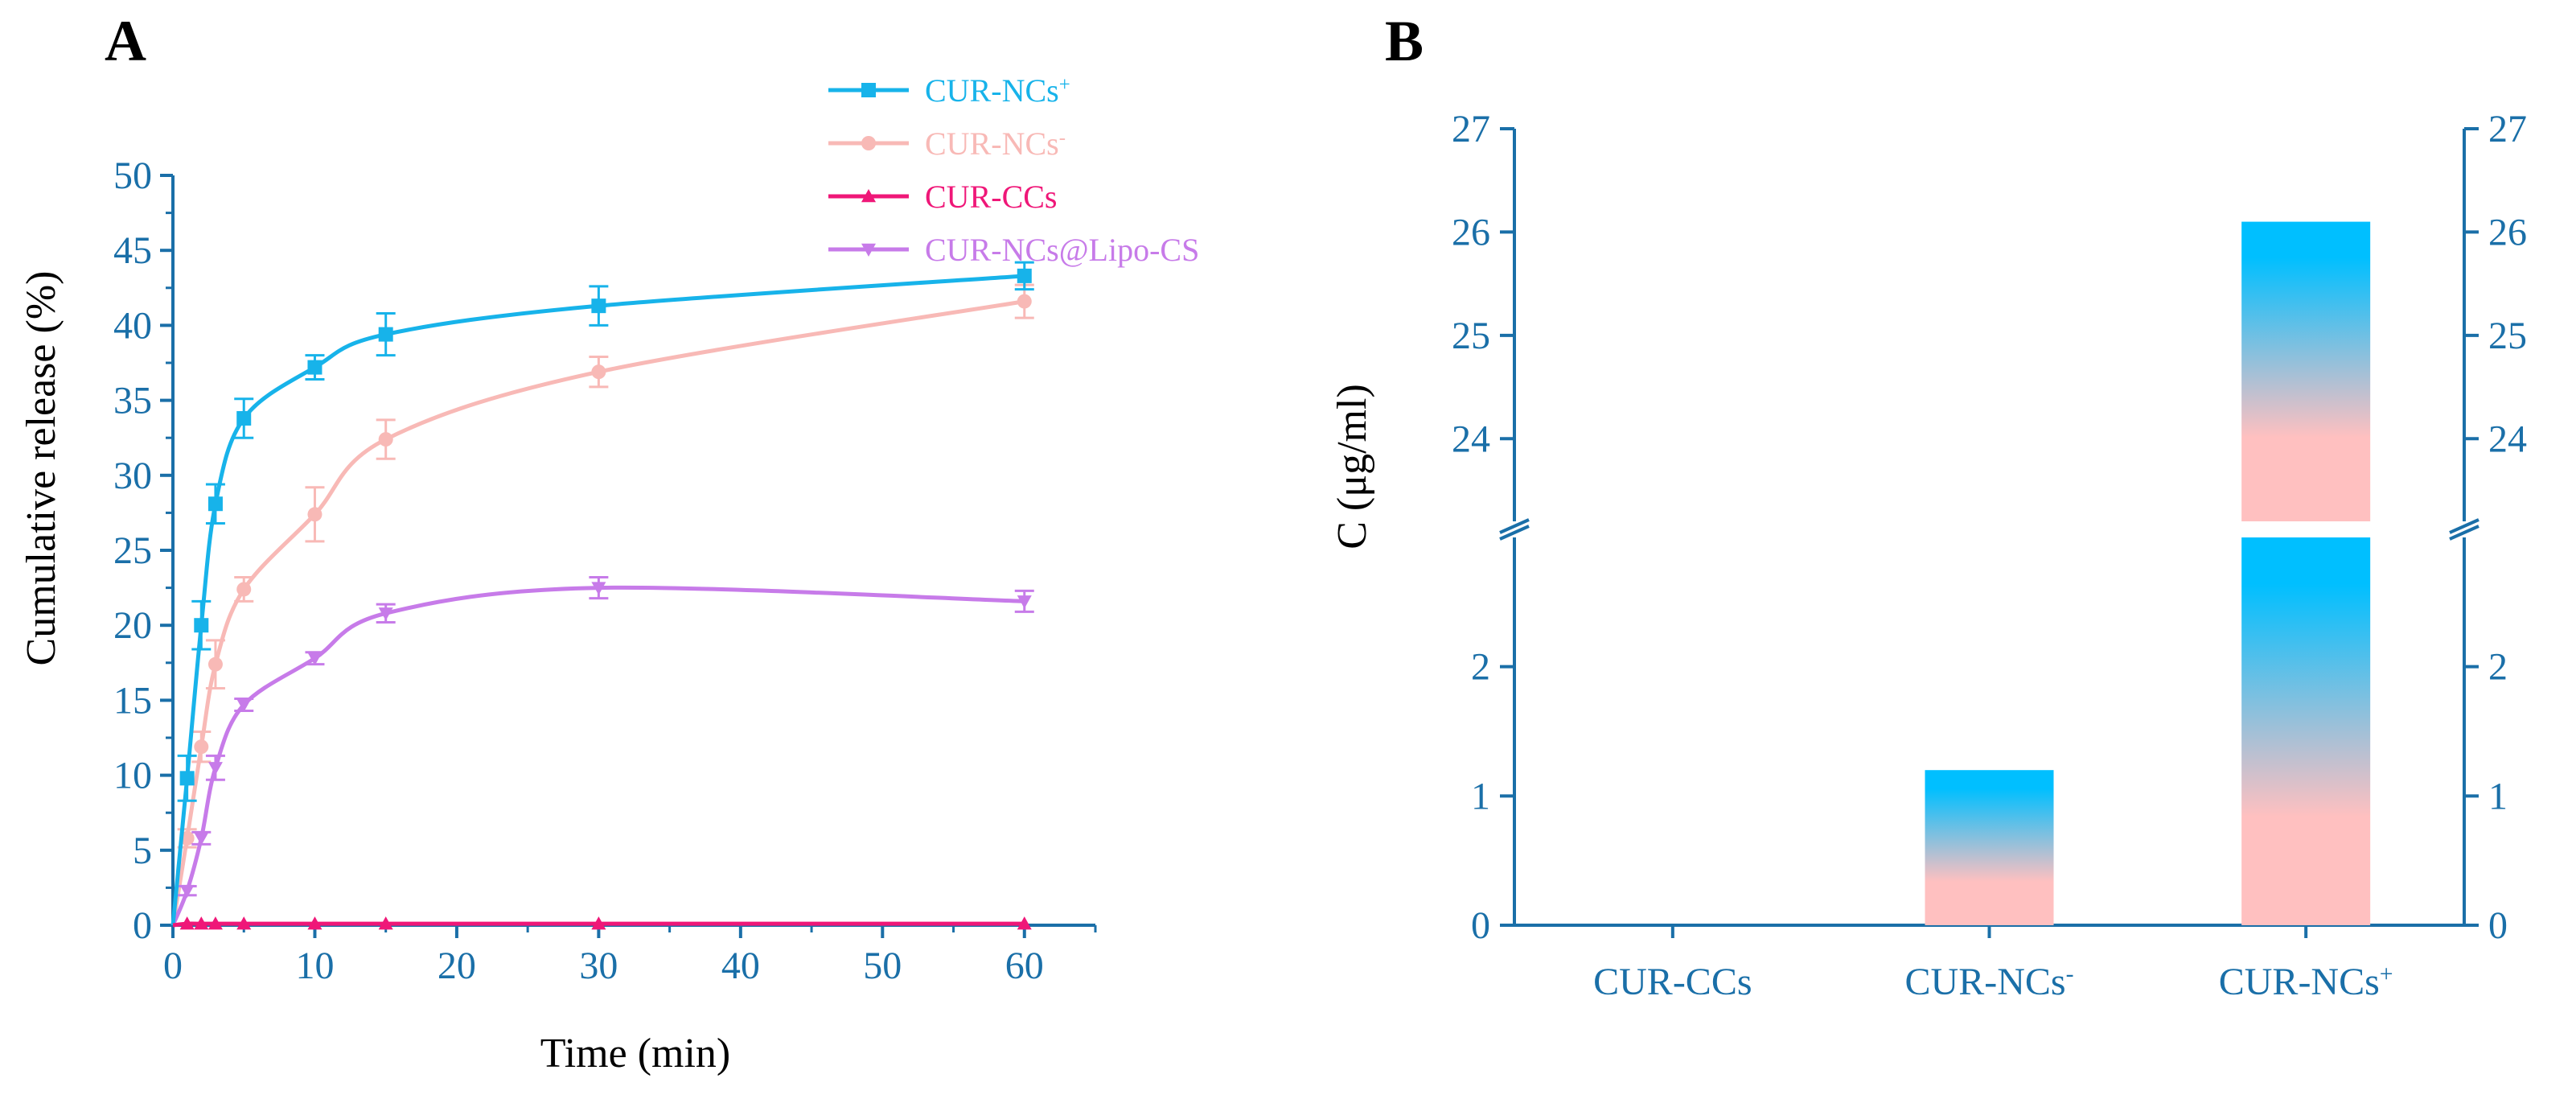  Describe the element at coordinates (132, 625) in the screenshot. I see `panel-a-y-tick-label: 20` at that location.